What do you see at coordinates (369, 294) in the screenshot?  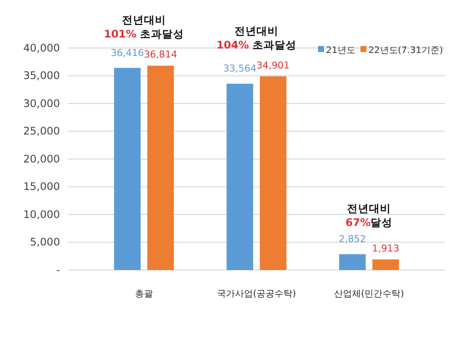 I see `x-tick-label: 산업체(민간수탁)` at bounding box center [369, 294].